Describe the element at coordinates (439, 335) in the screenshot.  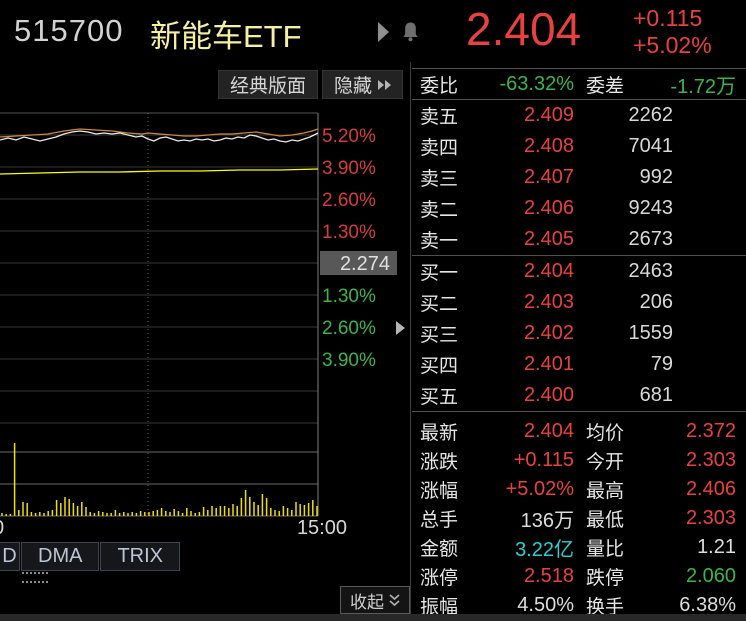
I see `bid-row-label: 买三` at that location.